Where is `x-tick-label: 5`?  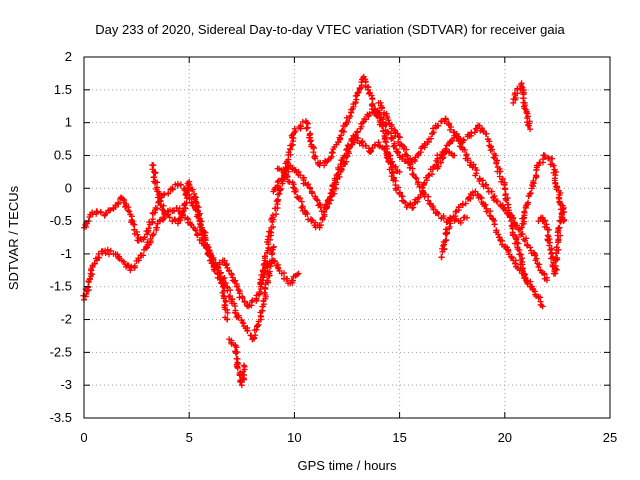 x-tick-label: 5 is located at coordinates (189, 437).